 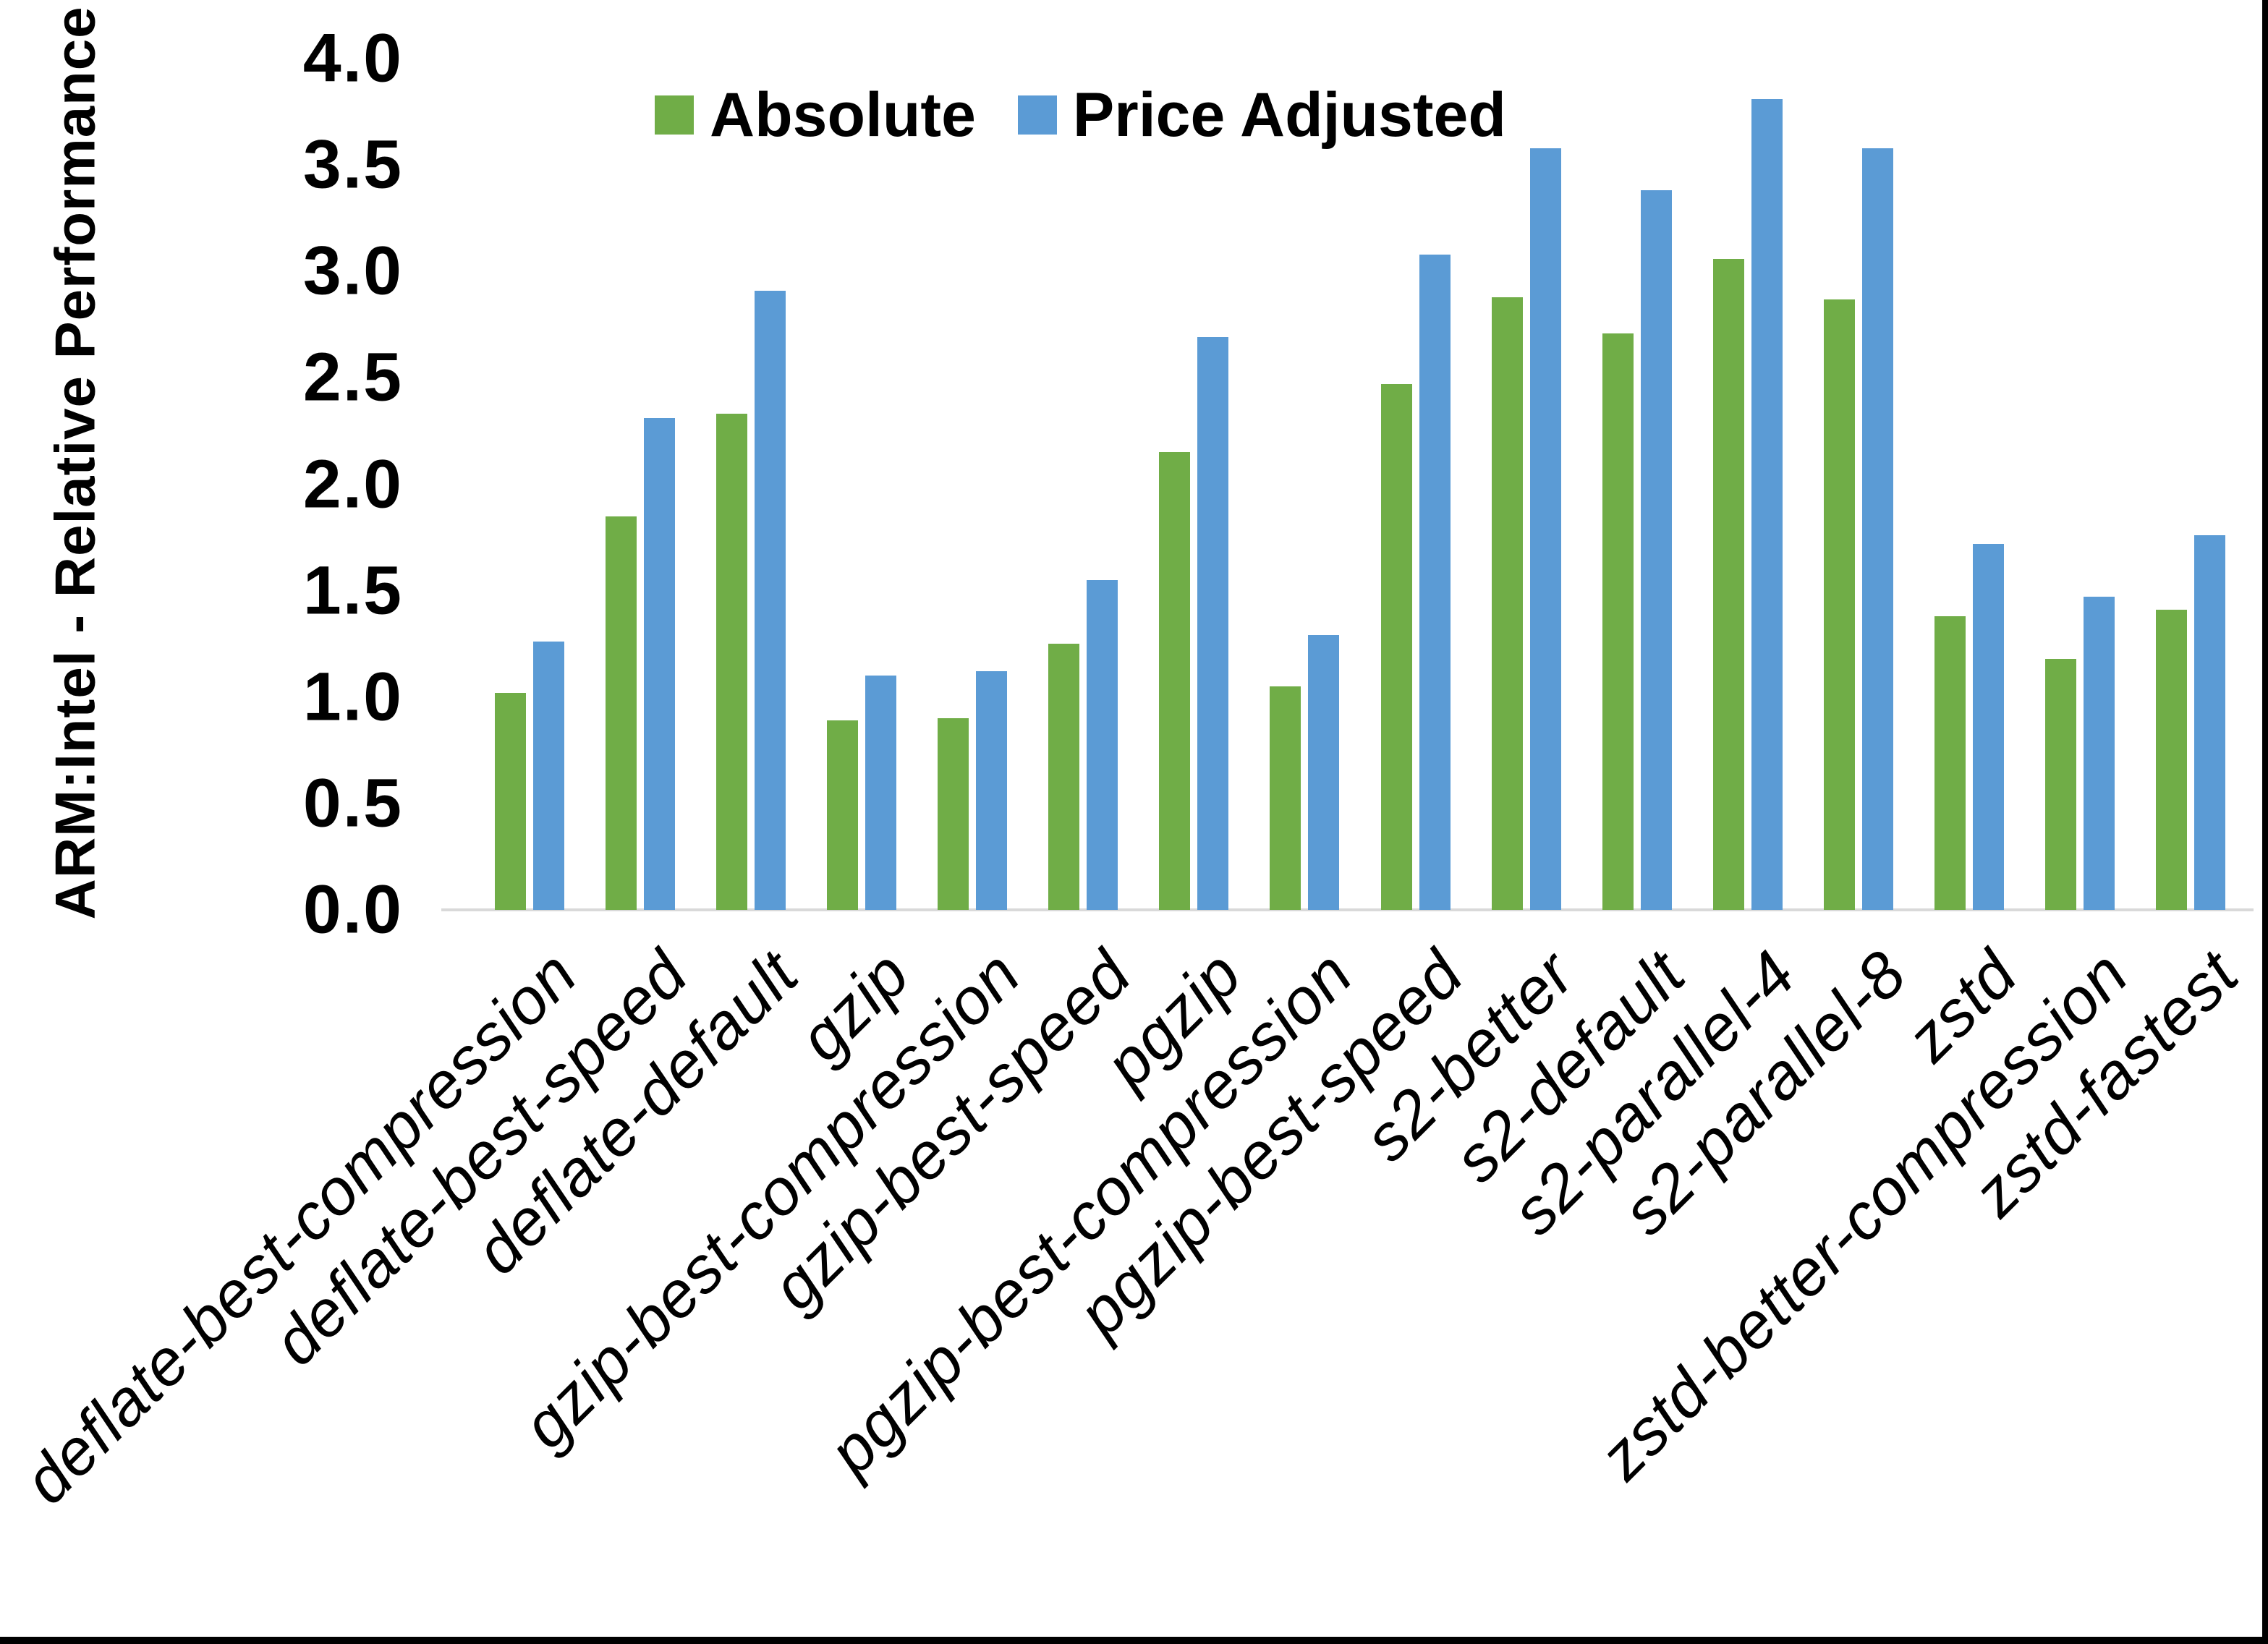 What do you see at coordinates (1618, 621) in the screenshot?
I see `bar-absolute-s2-default` at bounding box center [1618, 621].